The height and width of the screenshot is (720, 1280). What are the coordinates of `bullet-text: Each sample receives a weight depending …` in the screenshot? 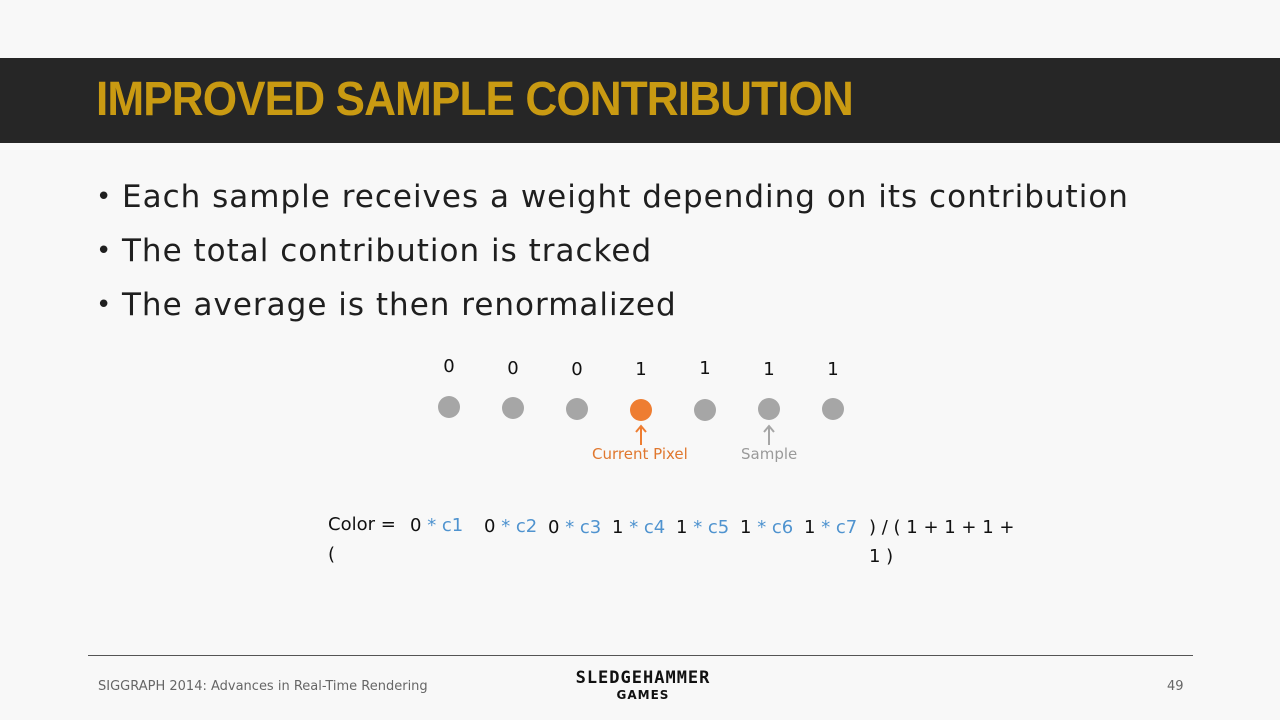 It's located at (625, 197).